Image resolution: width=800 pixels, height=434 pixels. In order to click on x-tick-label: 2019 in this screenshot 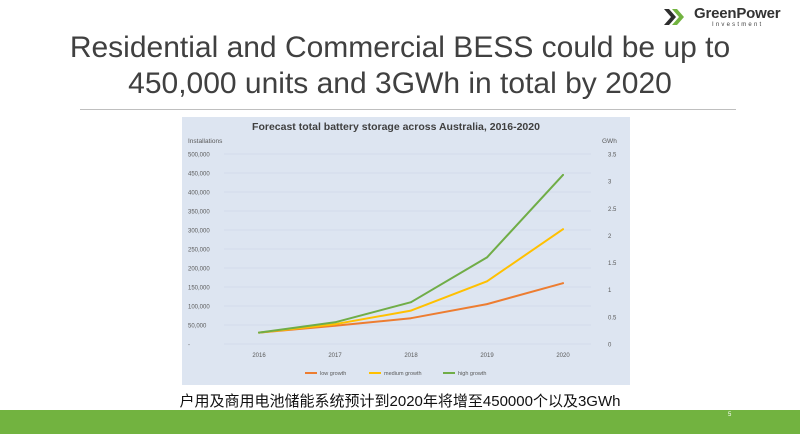, I will do `click(487, 356)`.